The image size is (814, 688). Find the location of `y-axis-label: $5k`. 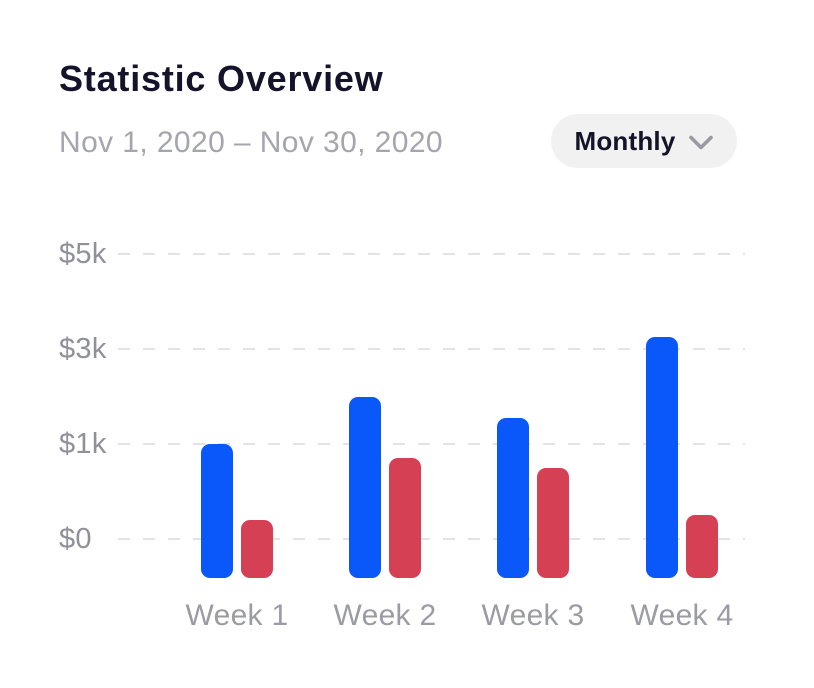

y-axis-label: $5k is located at coordinates (83, 254).